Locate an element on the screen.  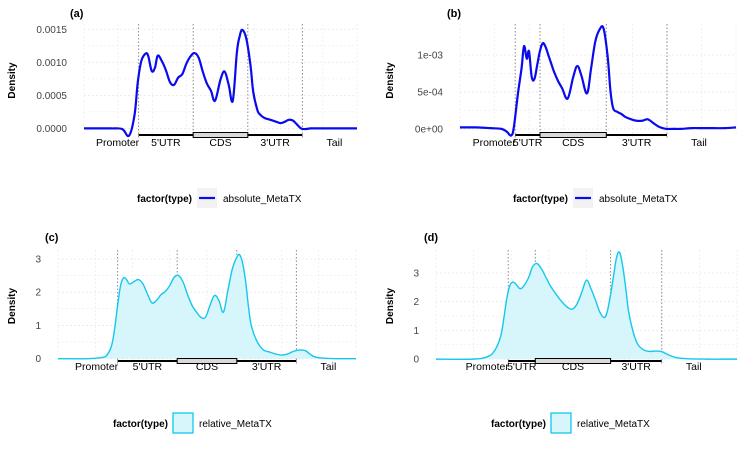
panel-label: (b) is located at coordinates (454, 14).